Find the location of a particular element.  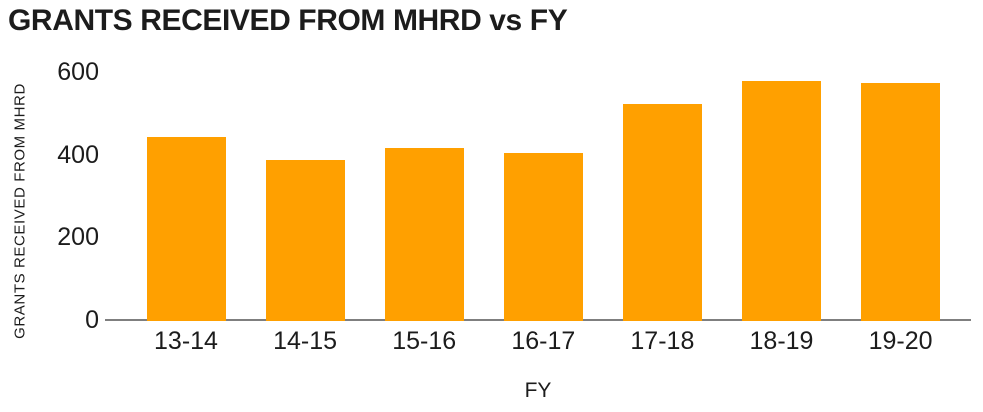

x-tick-label-13-14: 13-14 is located at coordinates (186, 341).